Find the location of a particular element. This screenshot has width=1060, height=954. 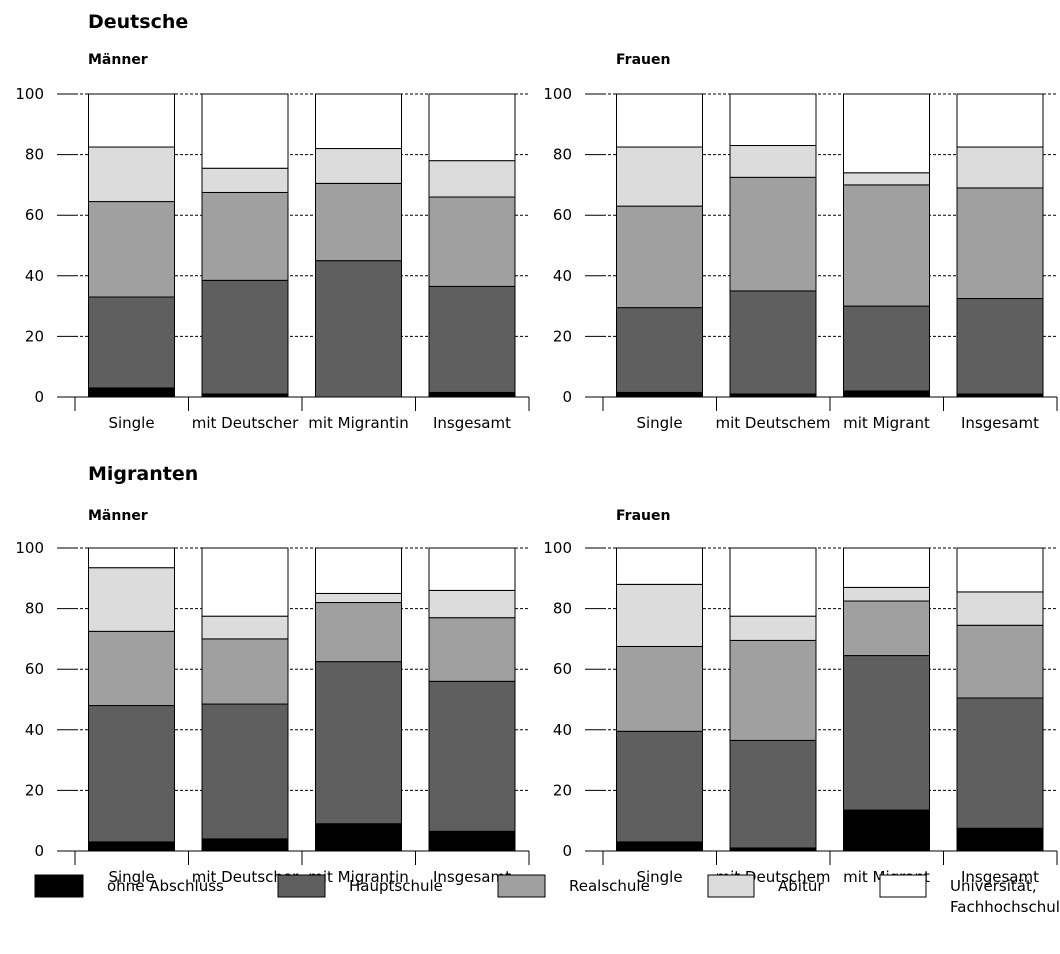

section-title-deutsche: Deutsche is located at coordinates (138, 22).